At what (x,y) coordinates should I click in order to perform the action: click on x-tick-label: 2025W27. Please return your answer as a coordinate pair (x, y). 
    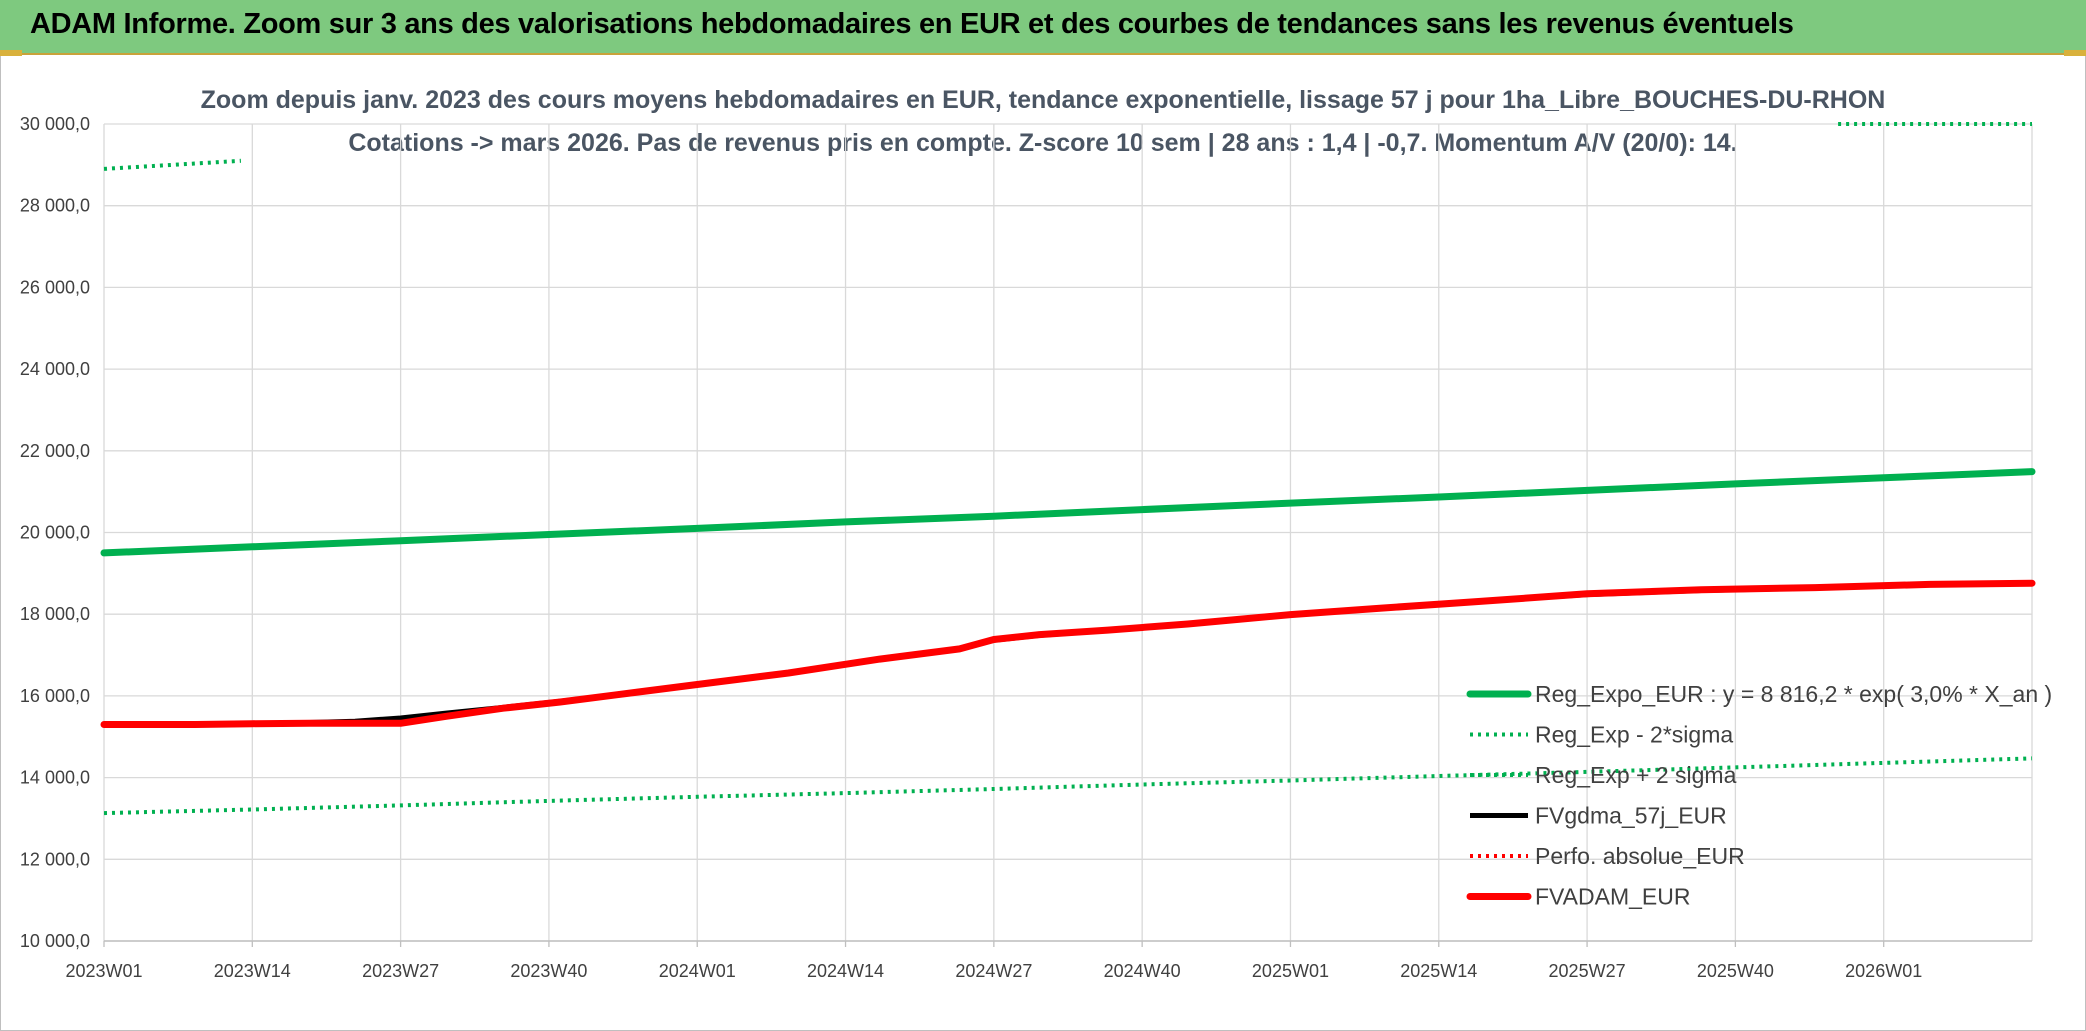
    Looking at the image, I should click on (1587, 971).